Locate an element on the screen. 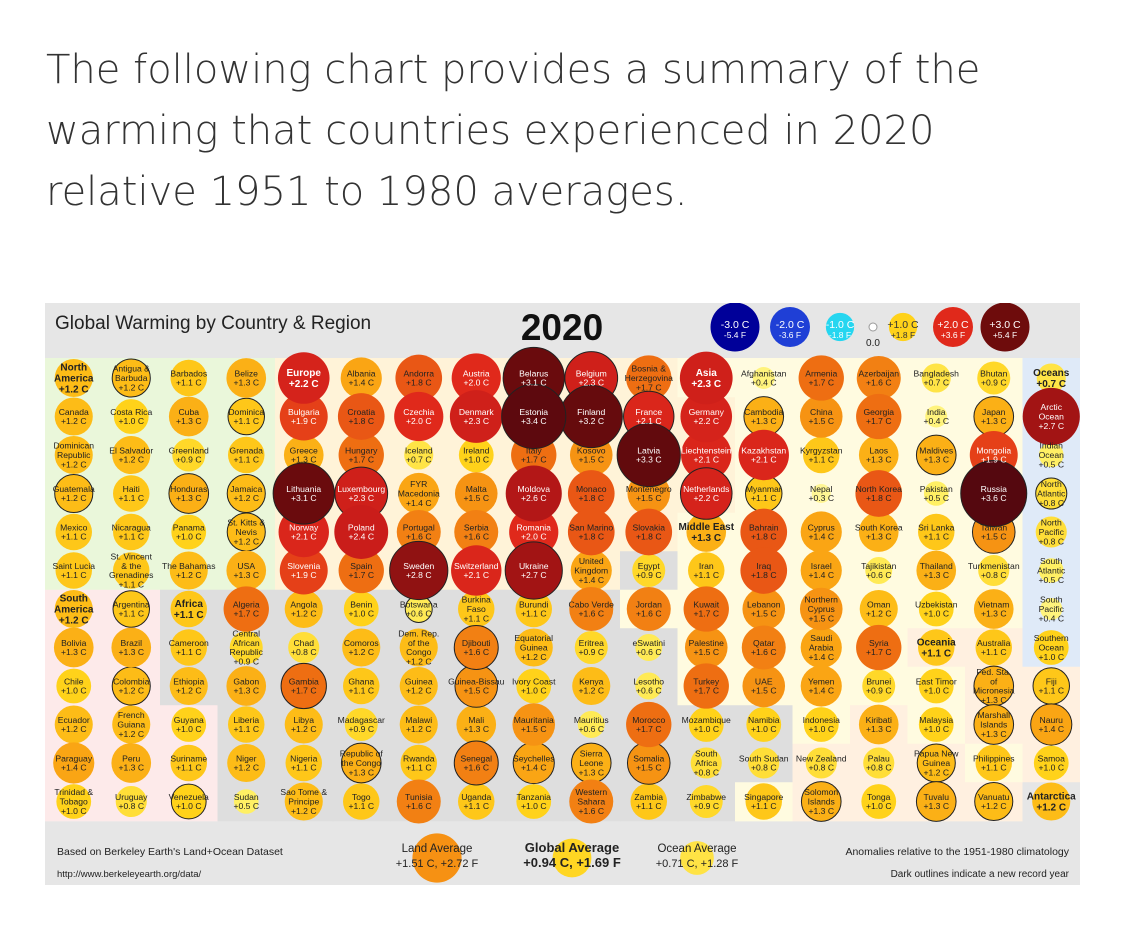 The image size is (1124, 926). country-name: Africa is located at coordinates (189, 604).